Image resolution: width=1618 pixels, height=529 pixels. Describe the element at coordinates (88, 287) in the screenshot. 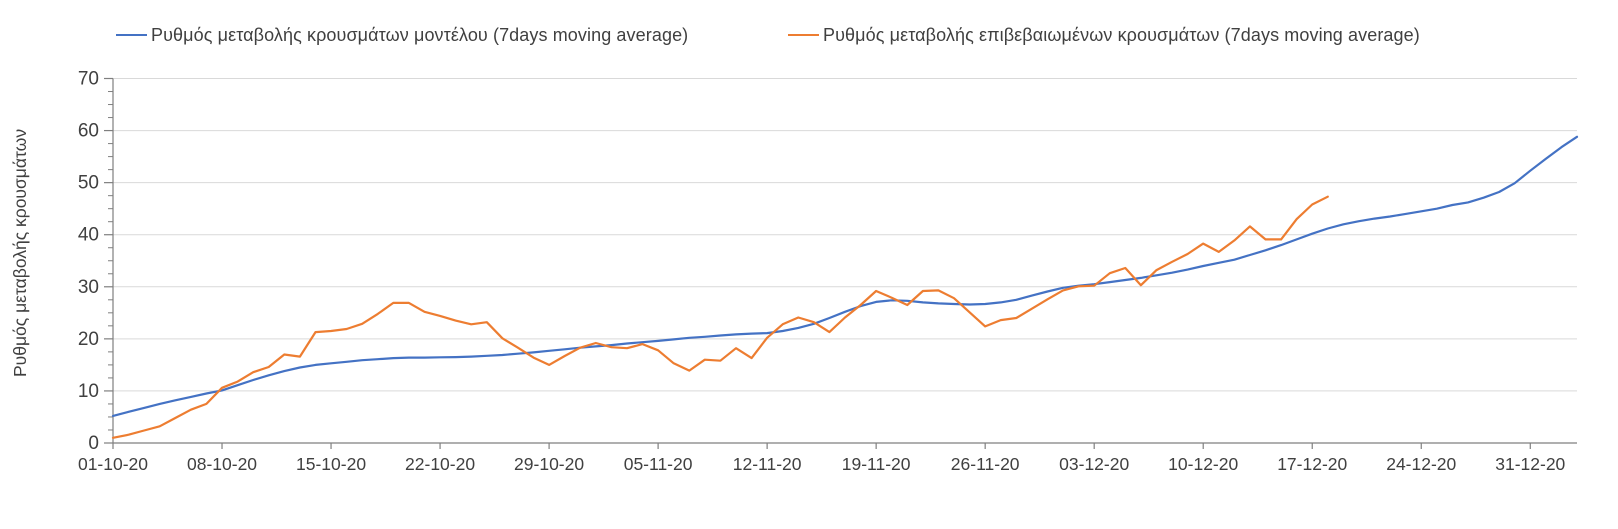

I see `y-tick-label: 30` at that location.